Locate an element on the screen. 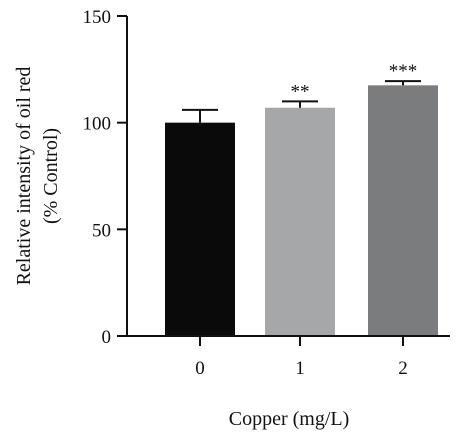 The image size is (474, 436). x-ticks: 0 1 2 is located at coordinates (301, 357).